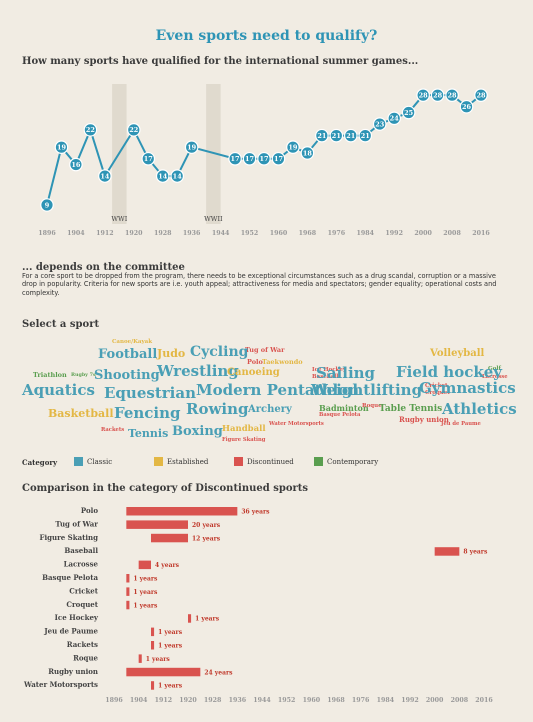 This screenshot has height=722, width=533. I want to click on data-label: 18, so click(308, 153).